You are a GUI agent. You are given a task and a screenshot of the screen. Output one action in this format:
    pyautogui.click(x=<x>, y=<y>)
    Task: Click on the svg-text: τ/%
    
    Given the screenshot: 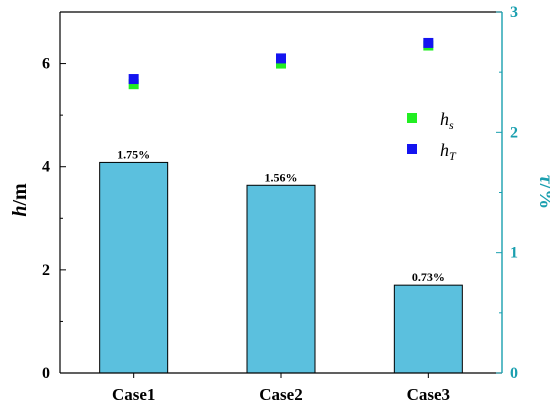 What is the action you would take?
    pyautogui.click(x=542, y=192)
    